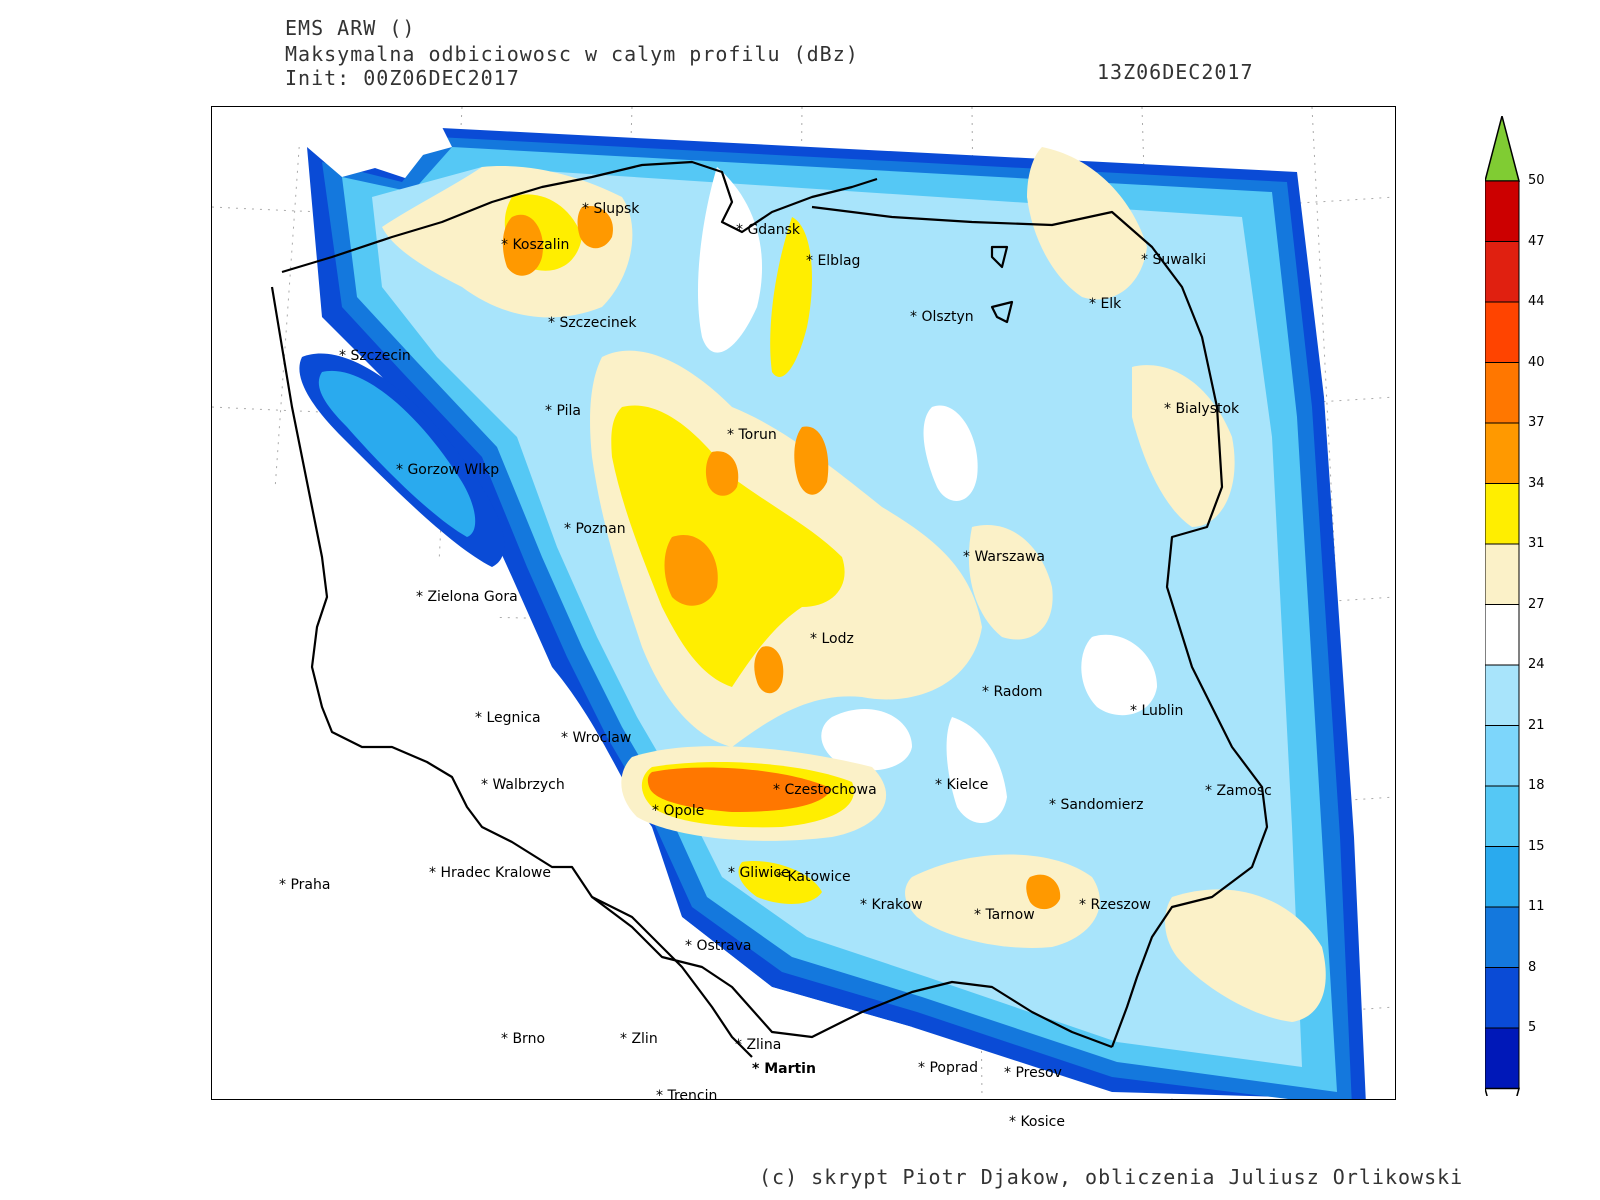 Image resolution: width=1600 pixels, height=1200 pixels. I want to click on colorbar-tick-label: 15, so click(1536, 846).